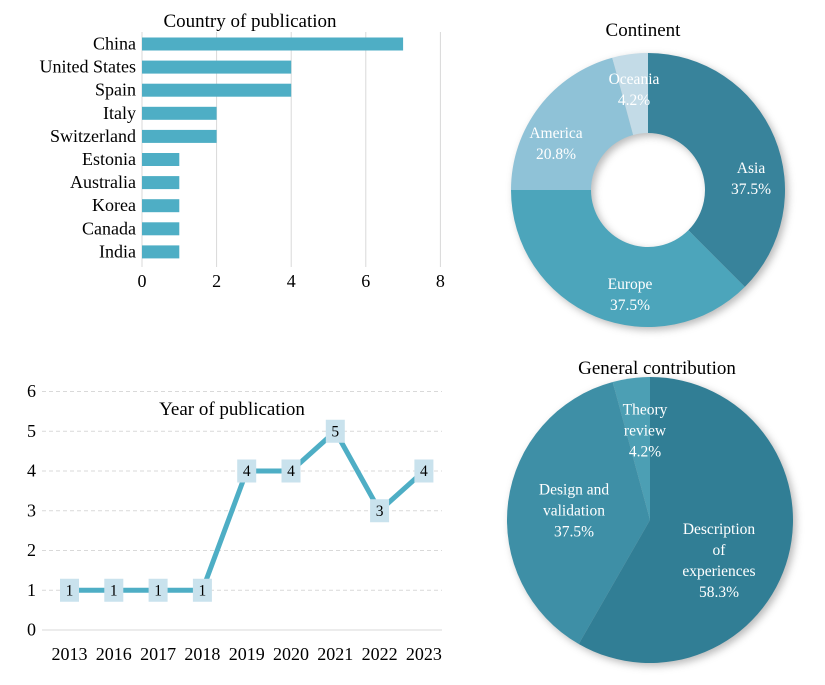 This screenshot has width=825, height=685. Describe the element at coordinates (114, 205) in the screenshot. I see `category-label-korea: Korea` at that location.